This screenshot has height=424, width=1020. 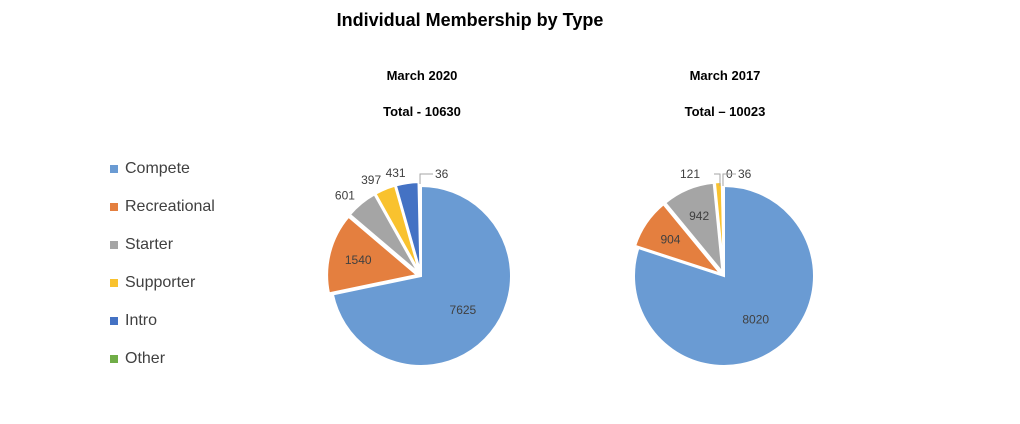 What do you see at coordinates (470, 20) in the screenshot?
I see `chart-main-title: Individual Membership by Type` at bounding box center [470, 20].